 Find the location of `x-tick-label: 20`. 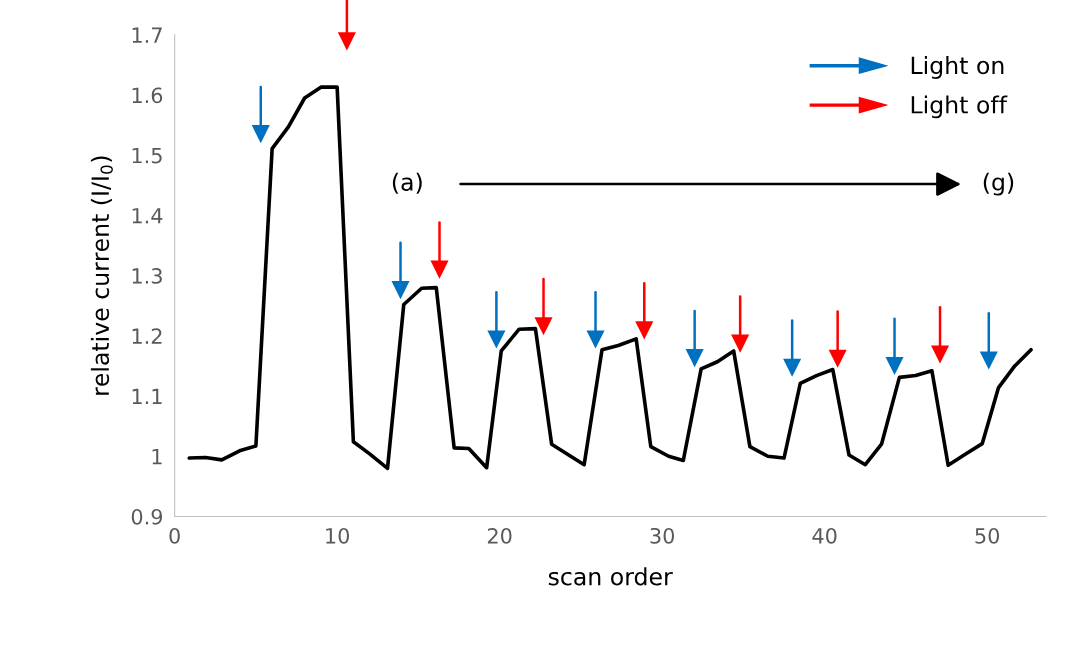

x-tick-label: 20 is located at coordinates (499, 535).